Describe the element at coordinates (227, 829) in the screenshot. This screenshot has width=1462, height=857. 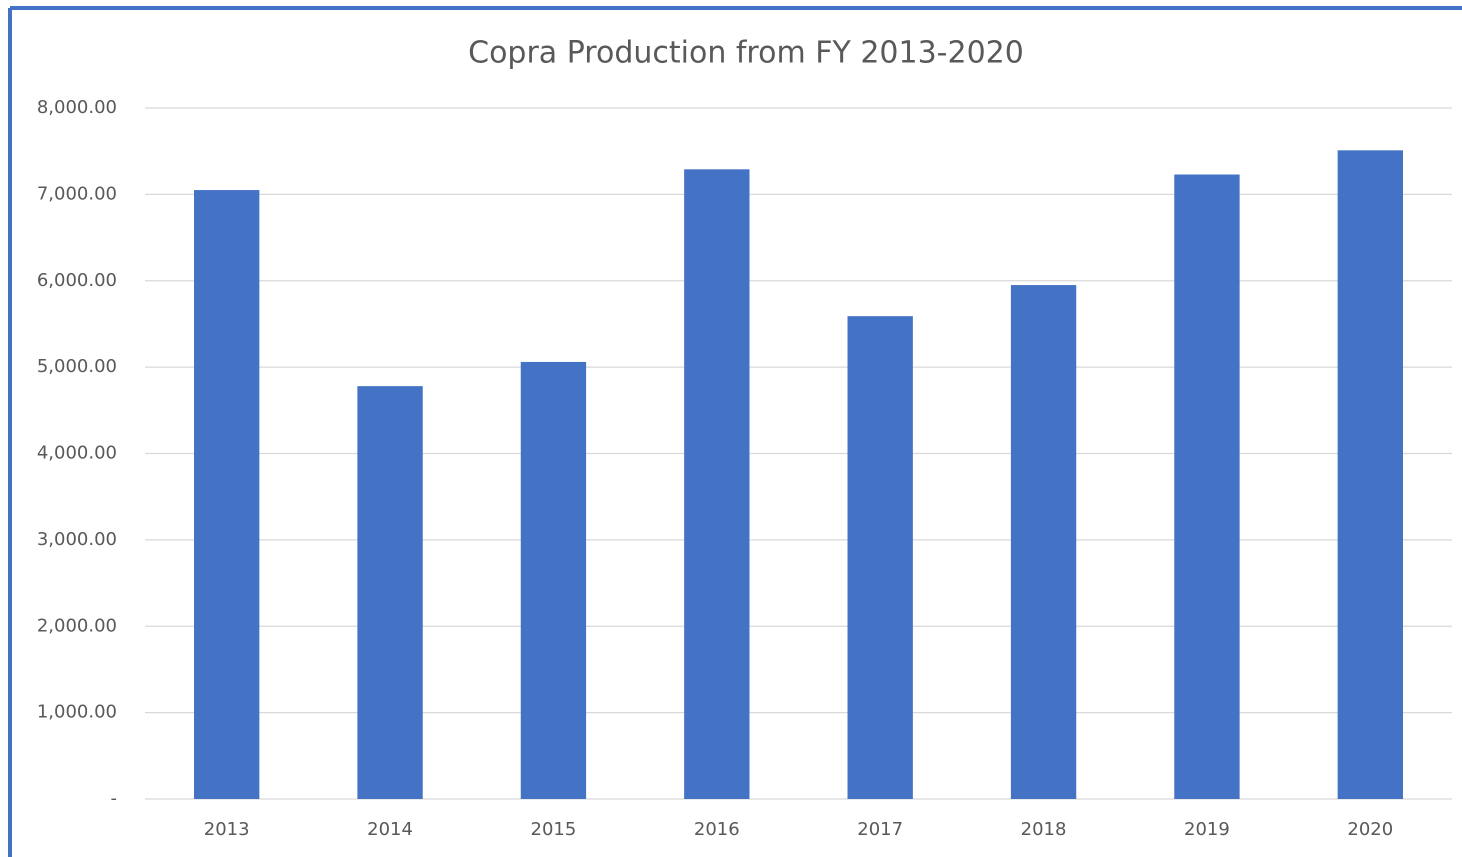
I see `x-tick-label: 2013` at that location.